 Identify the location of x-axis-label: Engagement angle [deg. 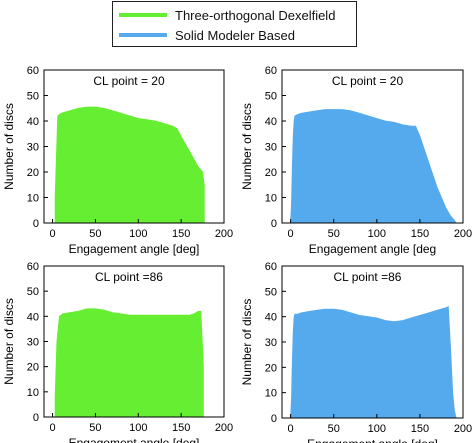
(372, 249).